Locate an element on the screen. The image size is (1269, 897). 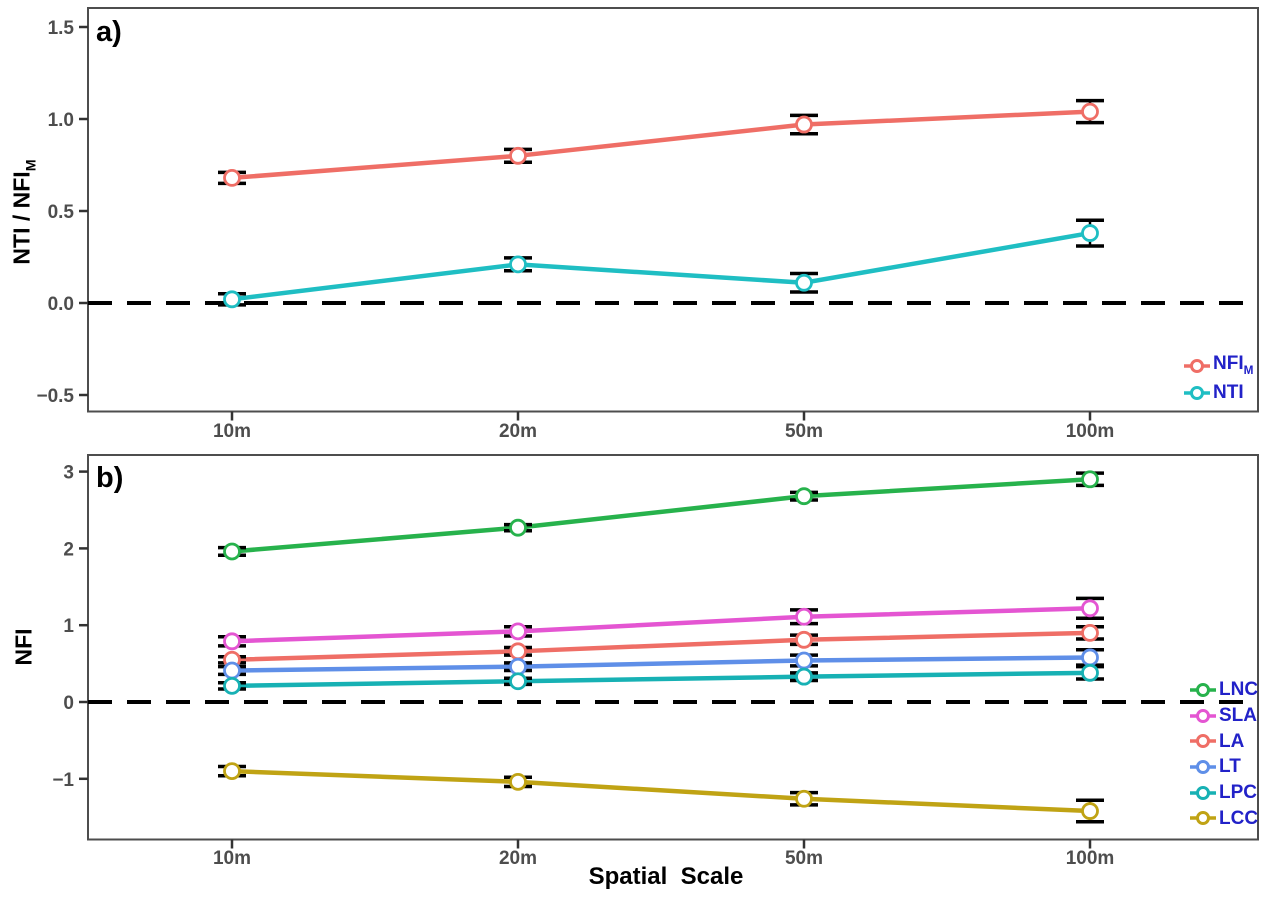
series-nti is located at coordinates (661, 263).